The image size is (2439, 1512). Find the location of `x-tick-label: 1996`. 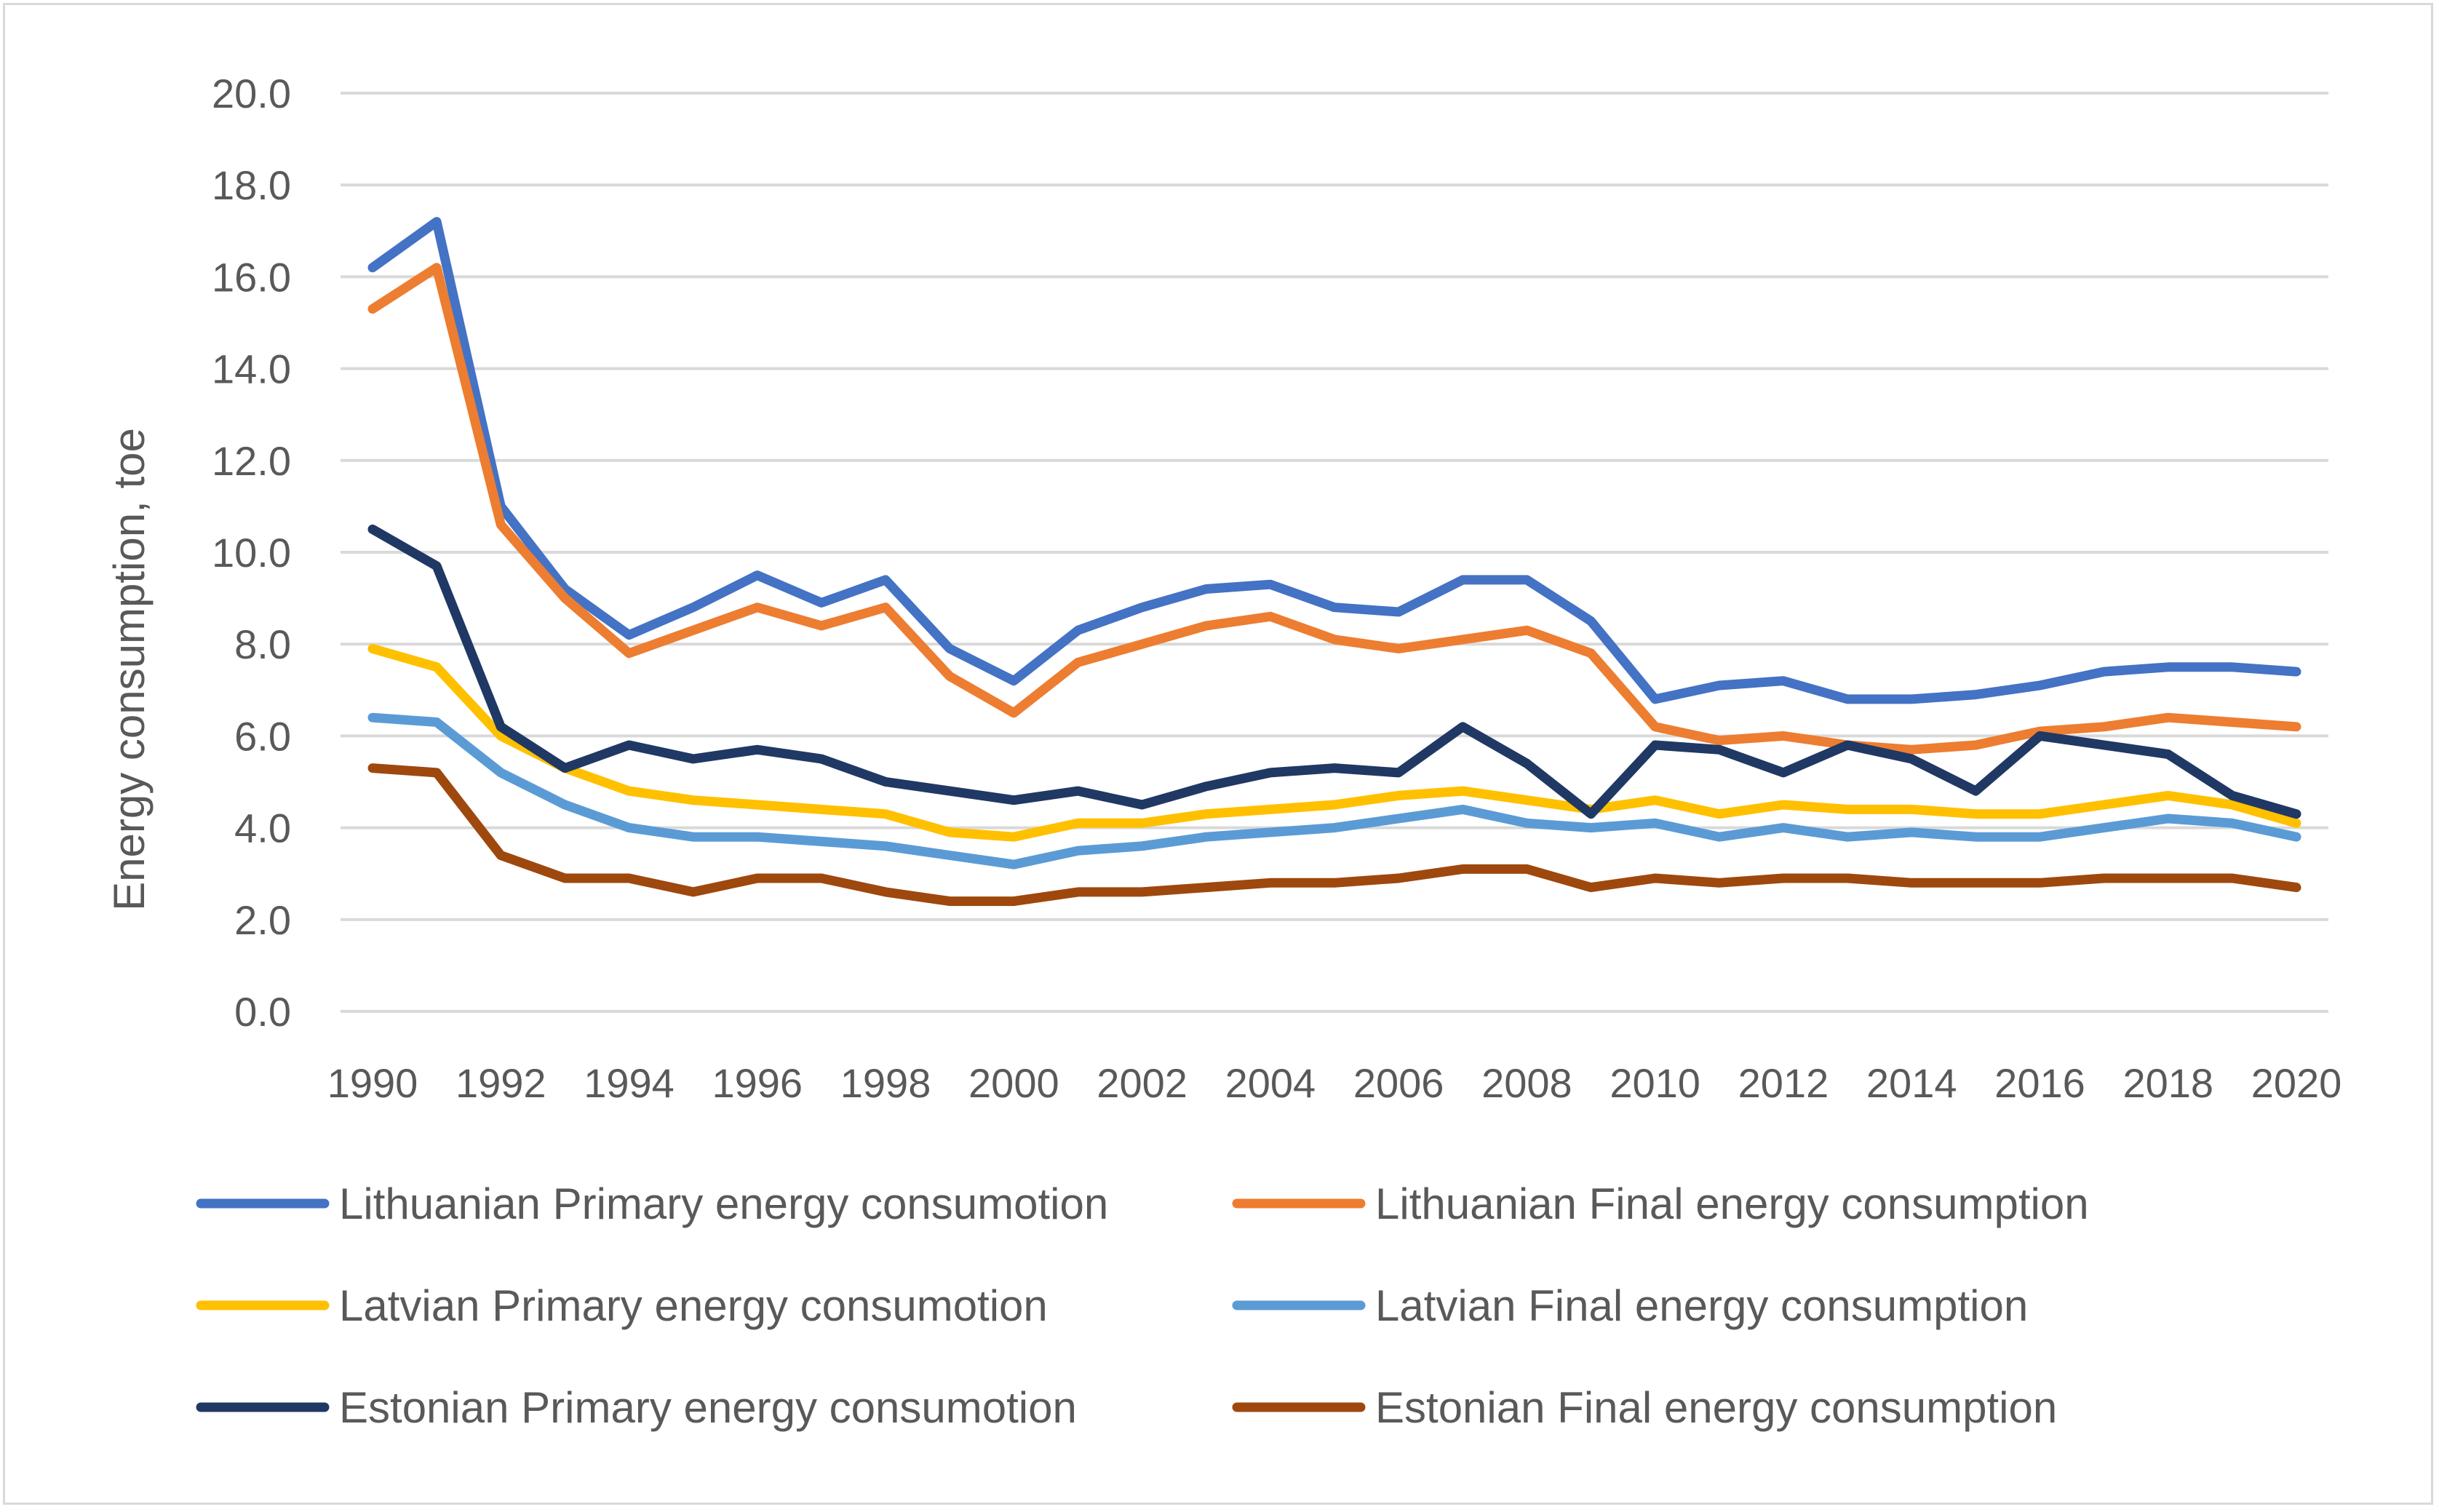

x-tick-label: 1996 is located at coordinates (757, 1083).